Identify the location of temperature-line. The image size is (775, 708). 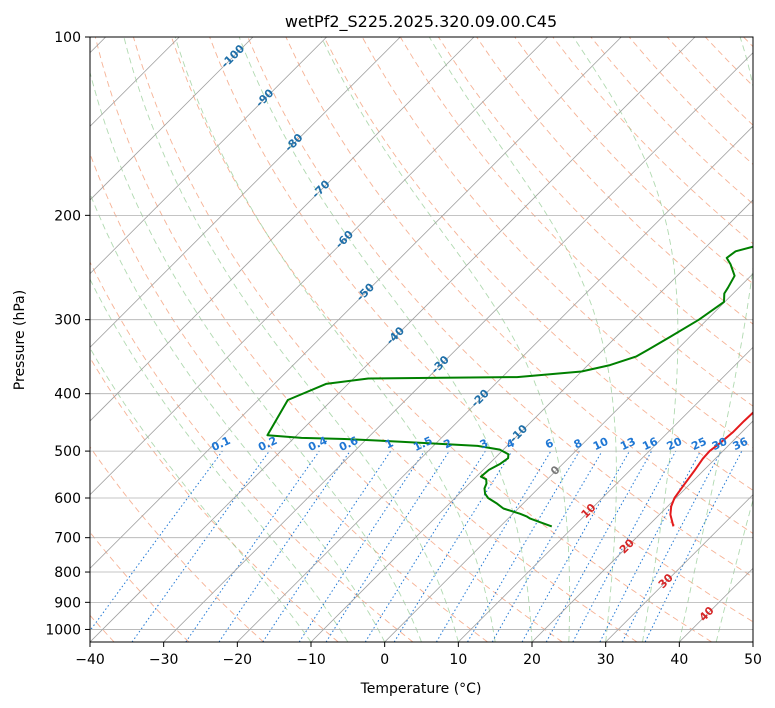
(711, 469).